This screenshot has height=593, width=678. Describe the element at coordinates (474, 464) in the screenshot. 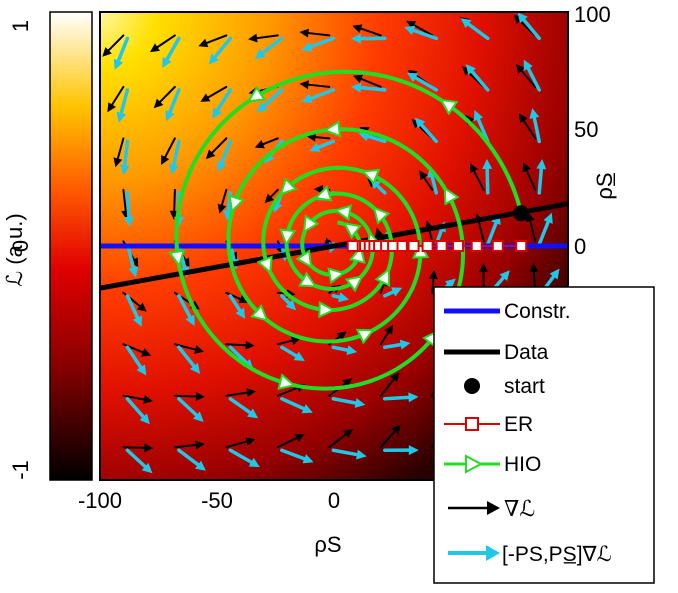

I see `legend-hio-marker` at that location.